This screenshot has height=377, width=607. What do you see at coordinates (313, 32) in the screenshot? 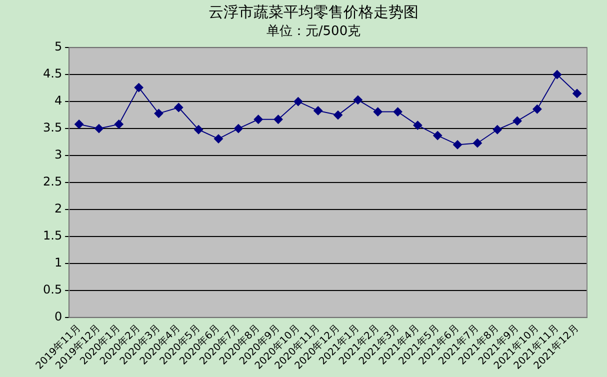
I see `chart-subtitle: 单位：元/500克` at bounding box center [313, 32].